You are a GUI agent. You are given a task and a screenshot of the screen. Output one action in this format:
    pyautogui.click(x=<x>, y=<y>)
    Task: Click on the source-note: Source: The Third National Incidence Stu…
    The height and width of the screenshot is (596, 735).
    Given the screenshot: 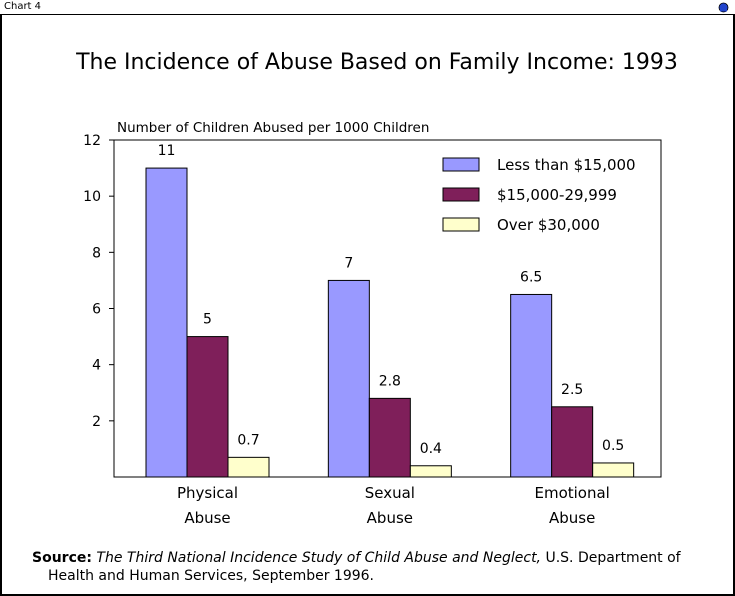 What is the action you would take?
    pyautogui.click(x=377, y=567)
    